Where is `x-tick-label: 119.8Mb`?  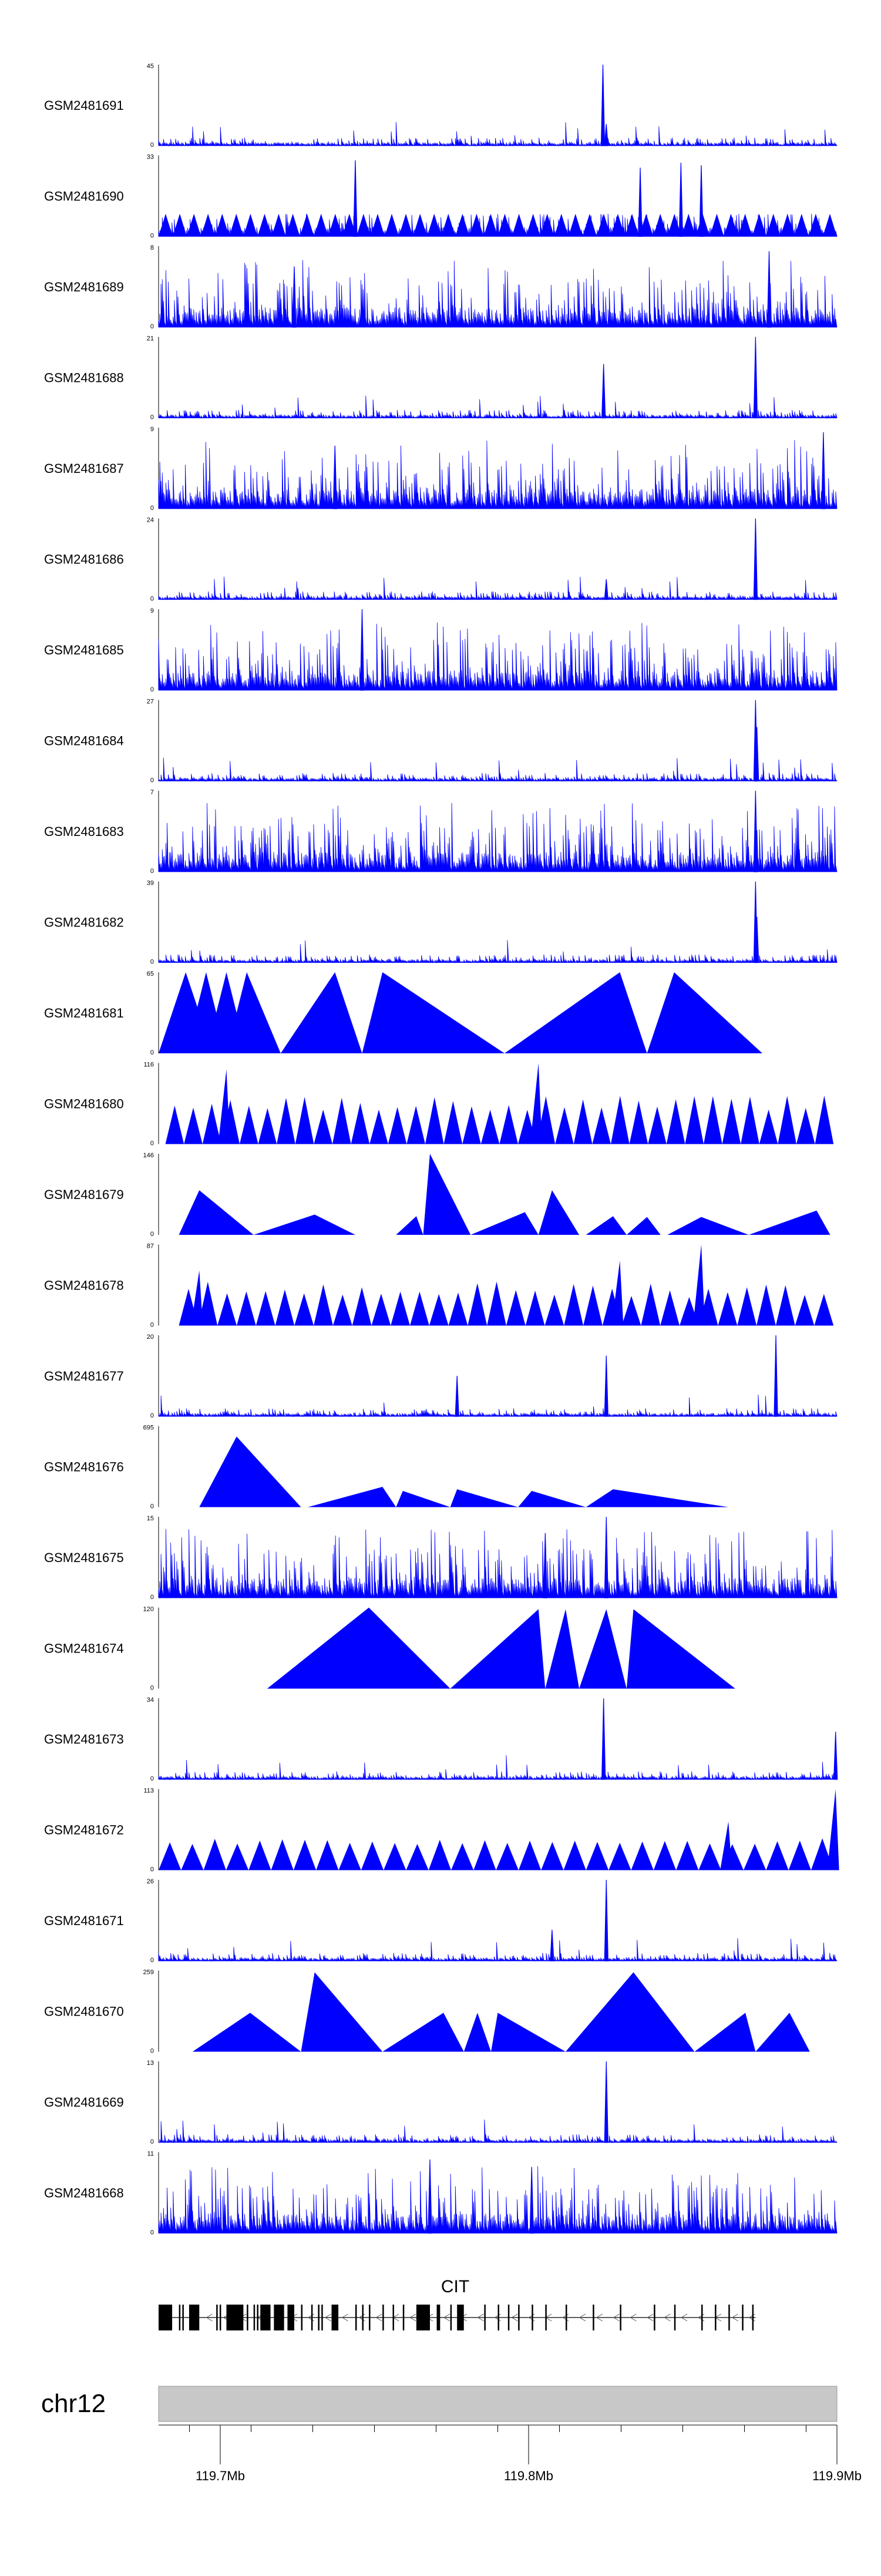 x-tick-label: 119.8Mb is located at coordinates (528, 2475).